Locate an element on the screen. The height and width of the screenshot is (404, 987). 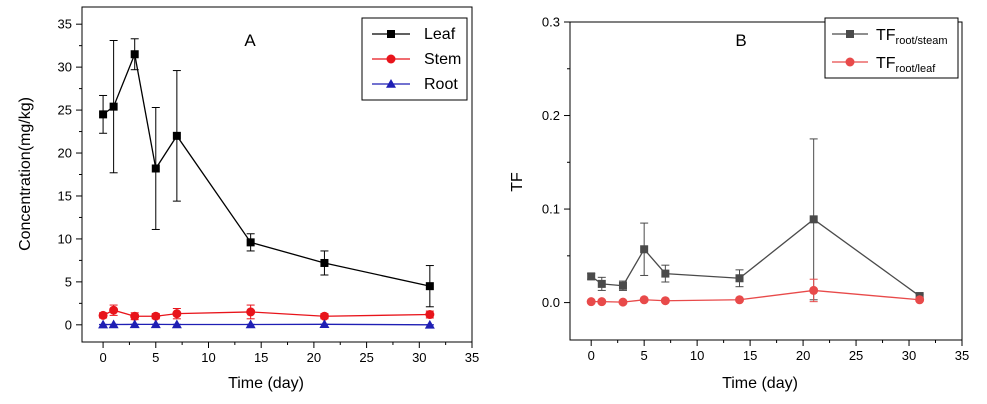
y-tick-label-a-7: 35 is located at coordinates (65, 24).